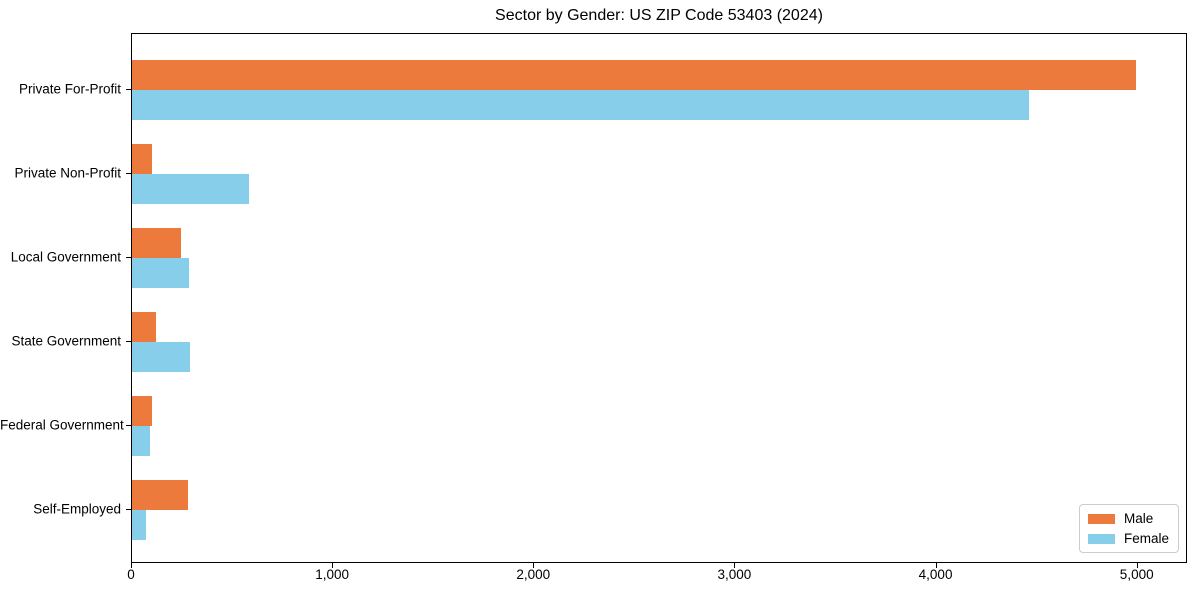 Image resolution: width=1200 pixels, height=600 pixels. What do you see at coordinates (1146, 538) in the screenshot?
I see `legend-label: Female` at bounding box center [1146, 538].